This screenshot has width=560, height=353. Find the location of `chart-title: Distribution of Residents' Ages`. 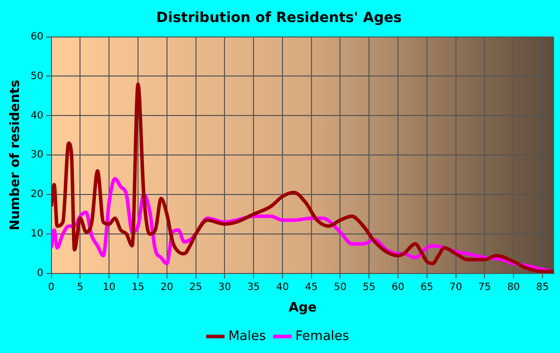

chart-title: Distribution of Residents' Ages is located at coordinates (279, 18).